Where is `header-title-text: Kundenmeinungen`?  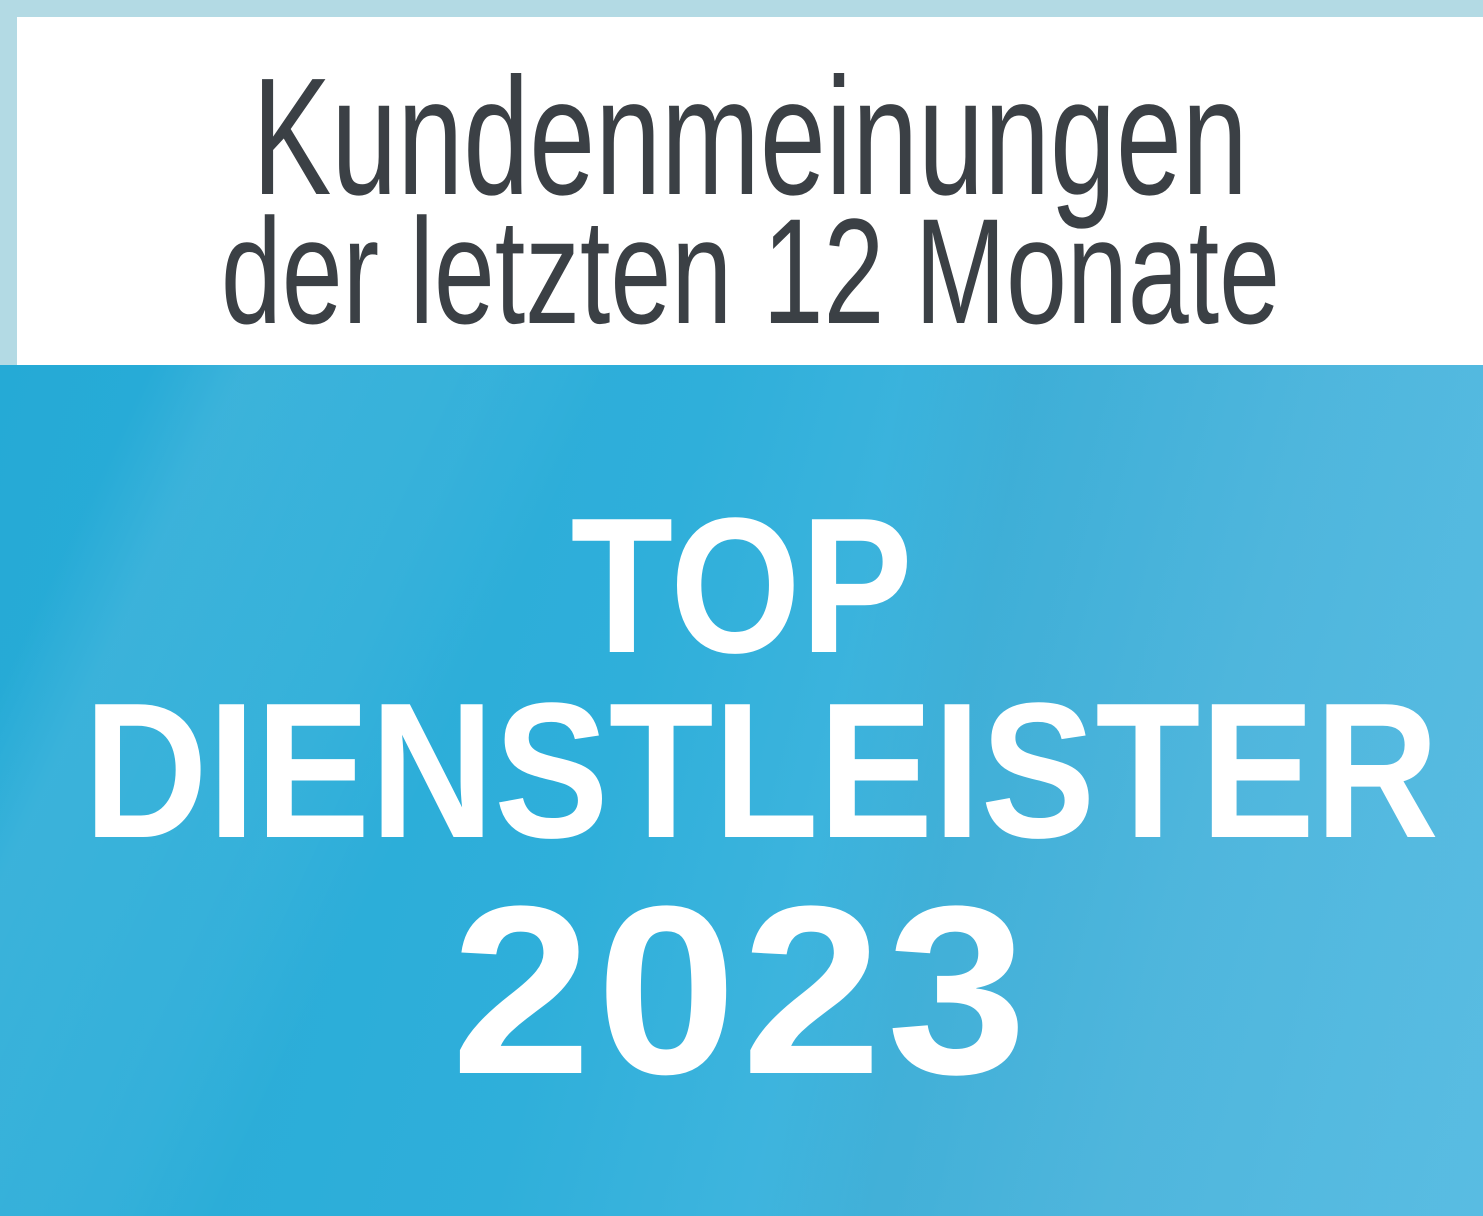
header-title-text: Kundenmeinungen is located at coordinates (750, 137).